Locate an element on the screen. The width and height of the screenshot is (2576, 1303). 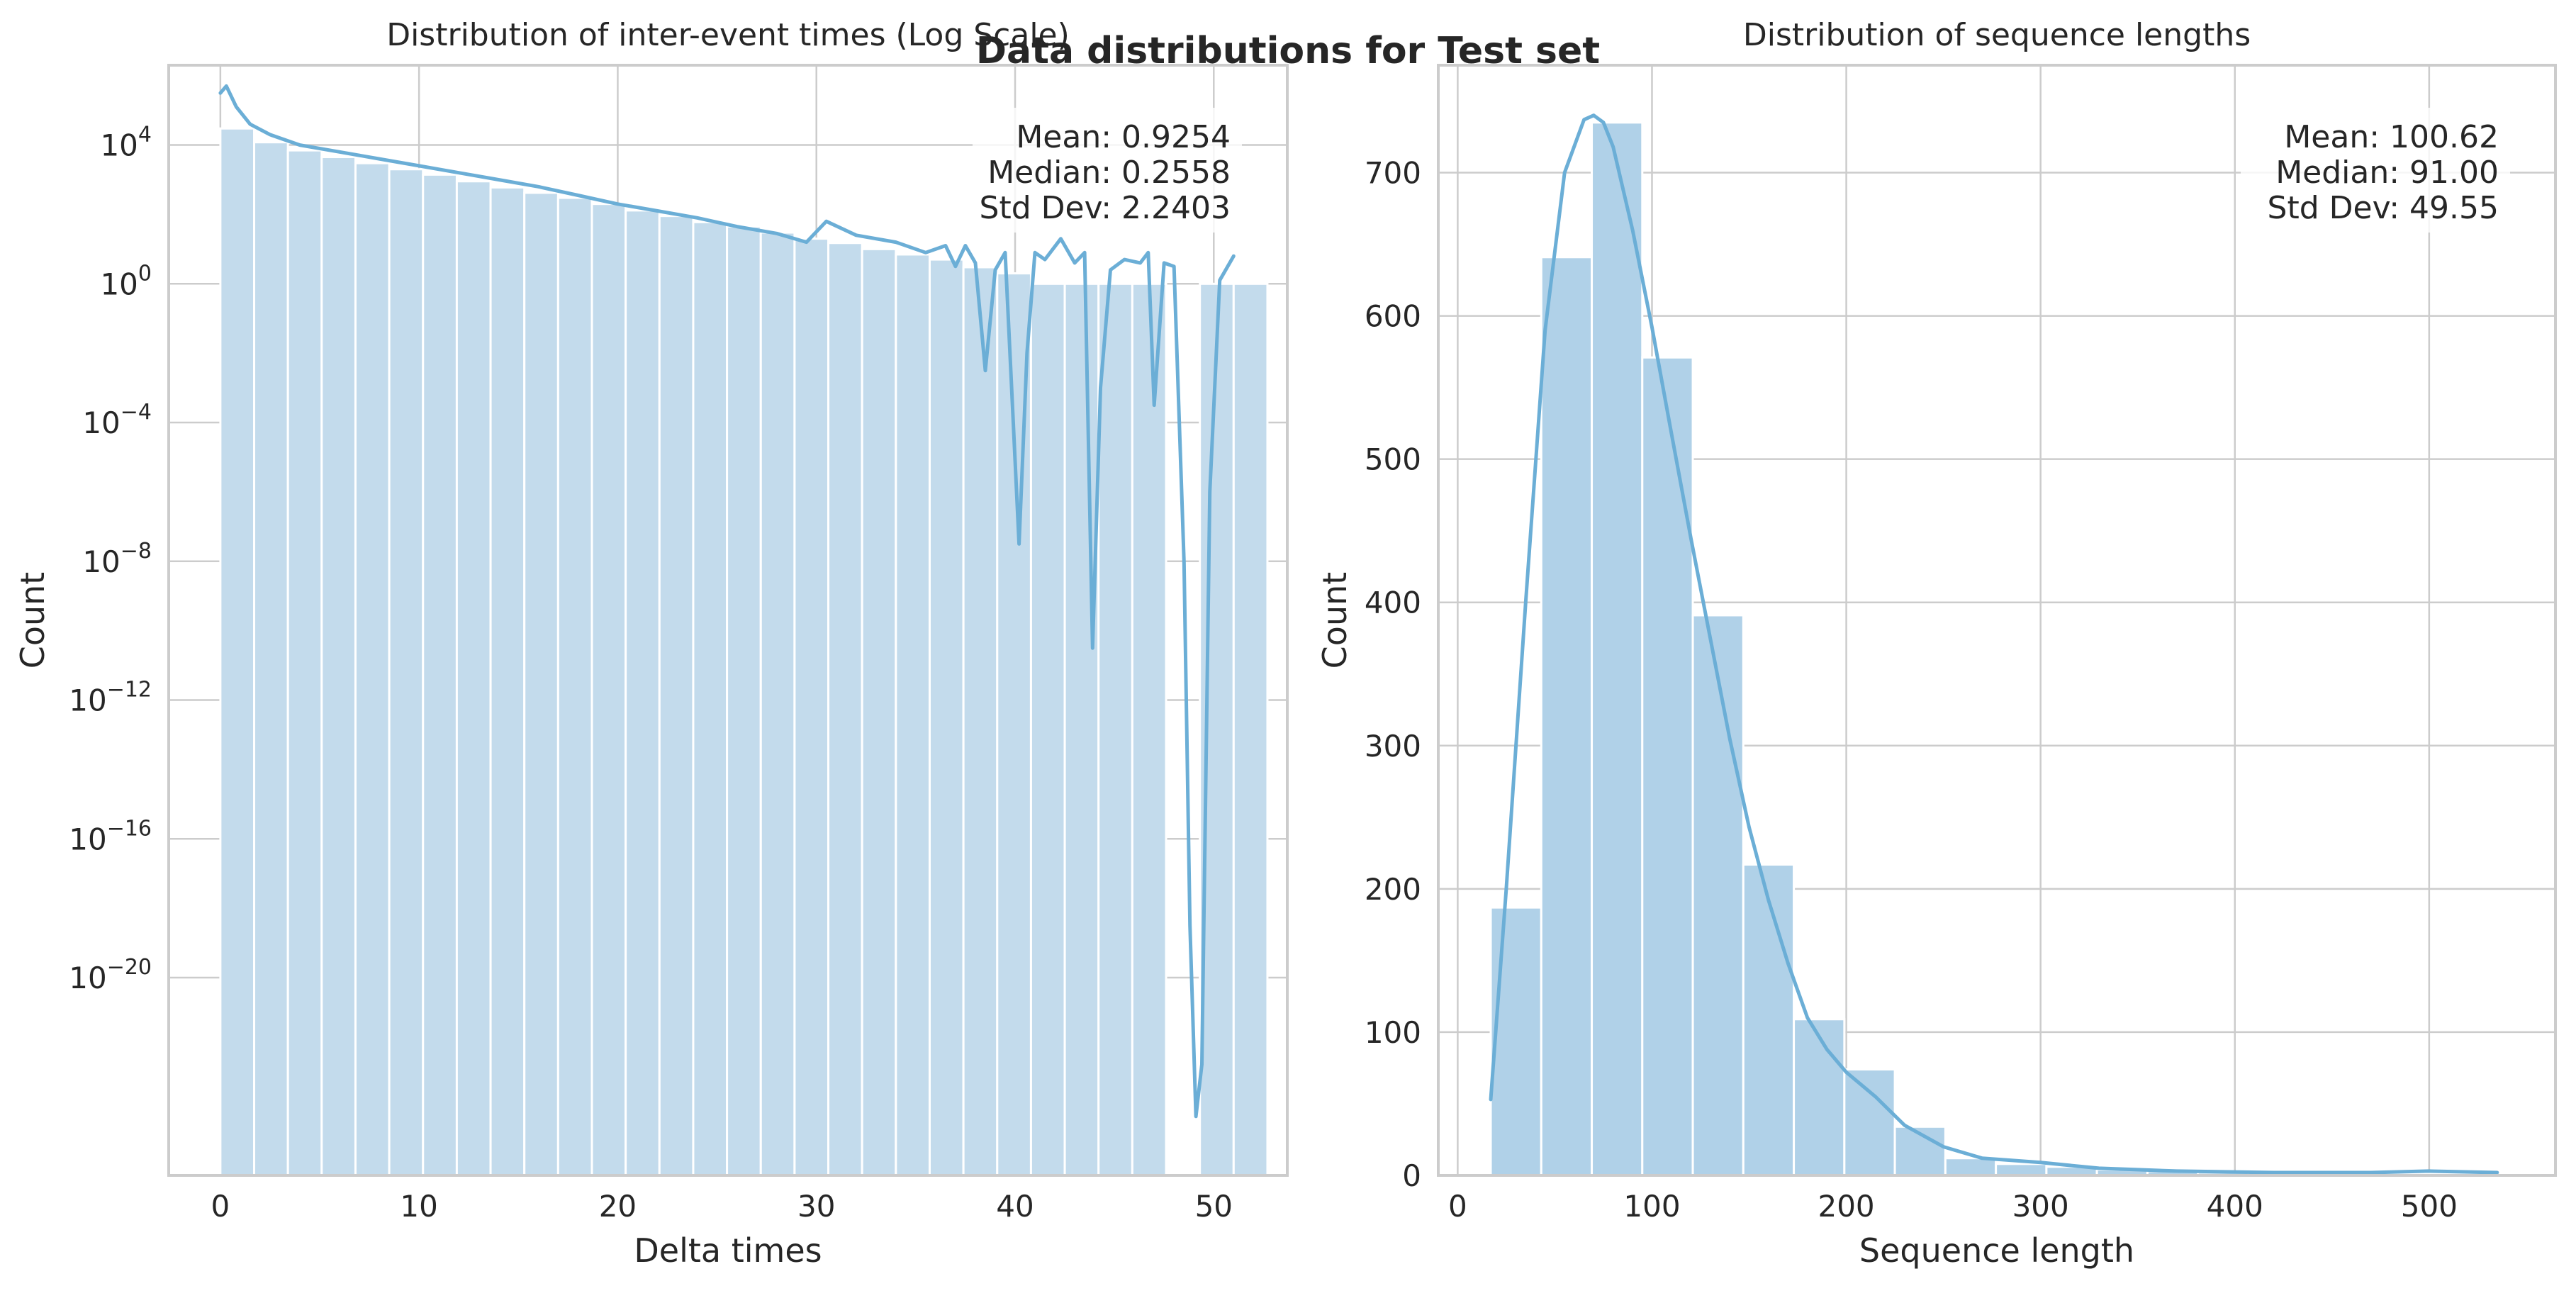
x-tick-label: 300 is located at coordinates (2040, 1206).